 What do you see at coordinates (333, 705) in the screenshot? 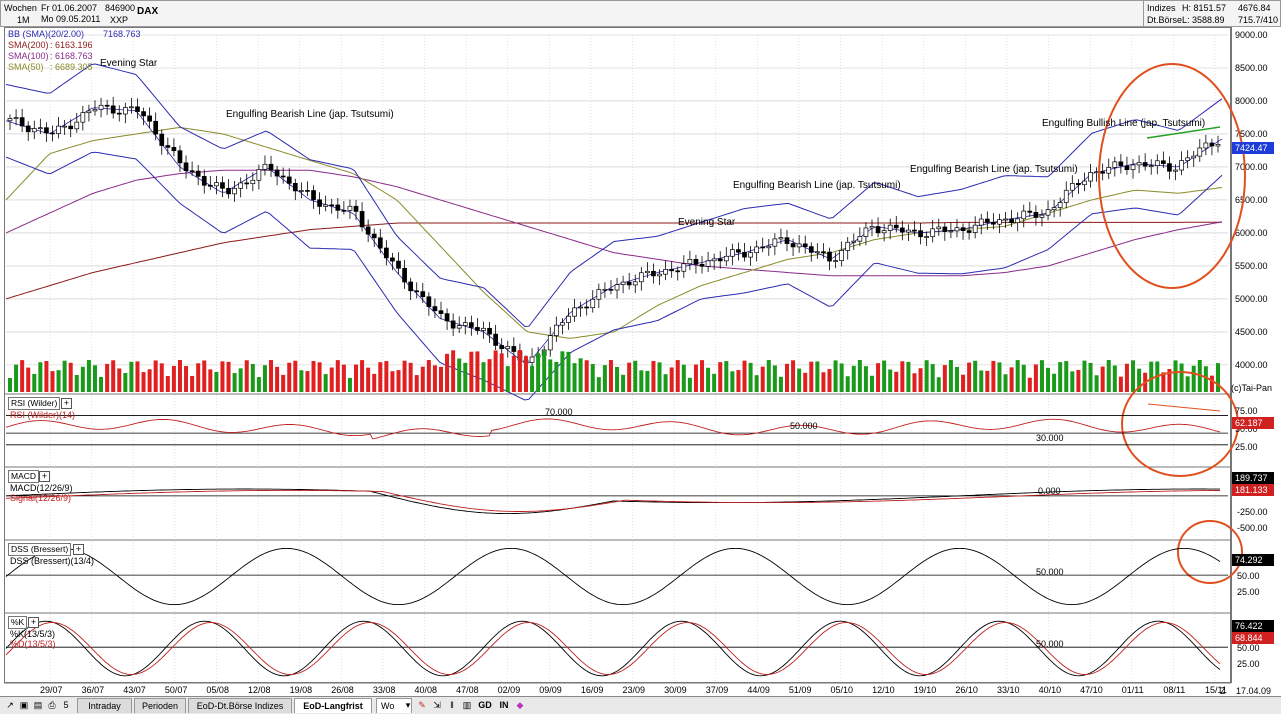
I see `tab-eod-langfrist: EoD-Langfrist` at bounding box center [333, 705].